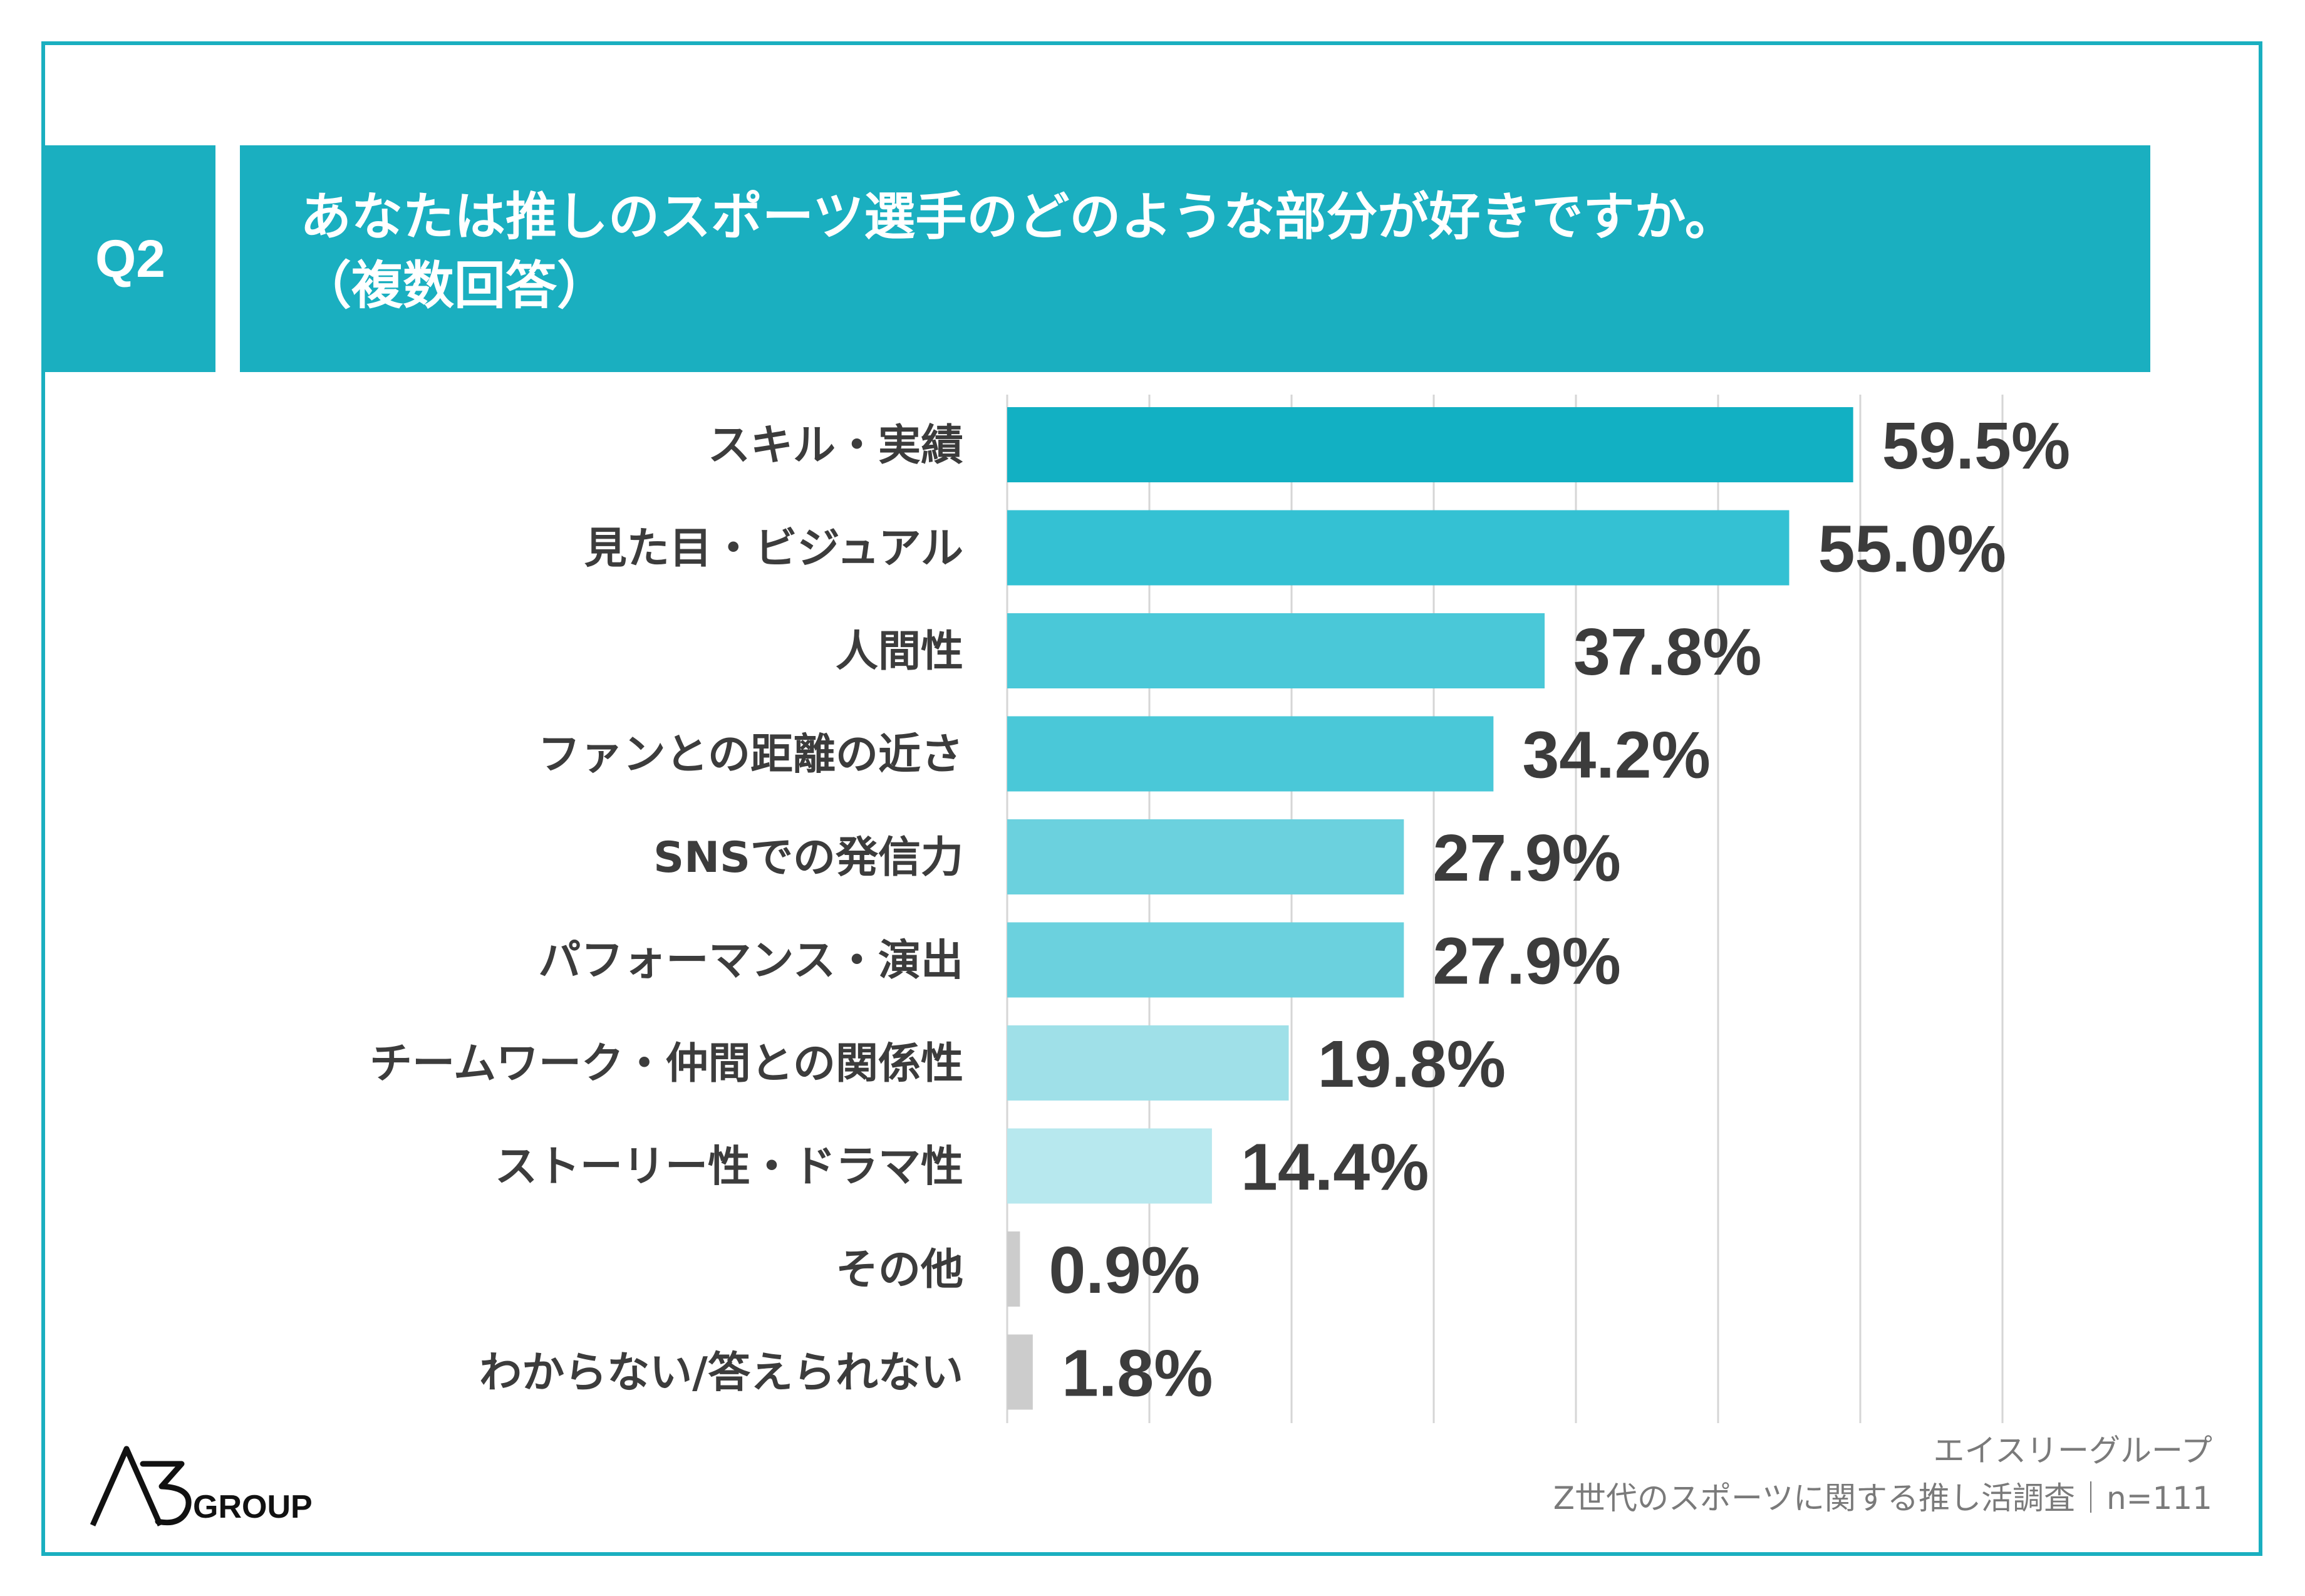 This screenshot has height=1596, width=2305. Describe the element at coordinates (1913, 549) in the screenshot. I see `value-label: 55.0%` at that location.